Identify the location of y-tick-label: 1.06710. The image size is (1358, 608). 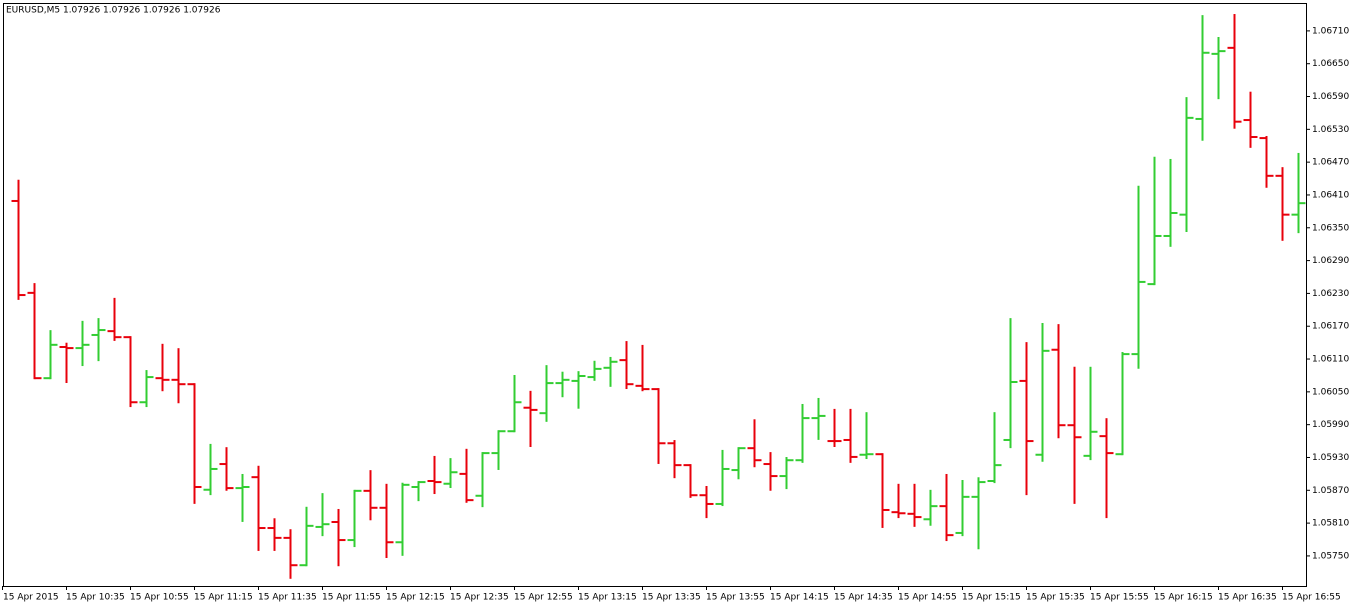
(1330, 31).